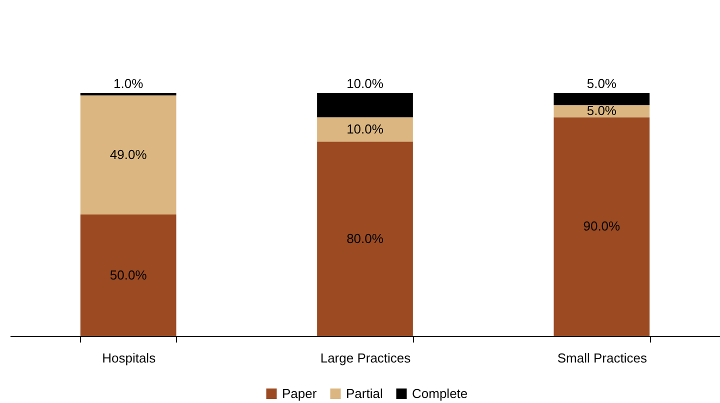 The height and width of the screenshot is (403, 720). Describe the element at coordinates (129, 83) in the screenshot. I see `data-label: 1.0%` at that location.